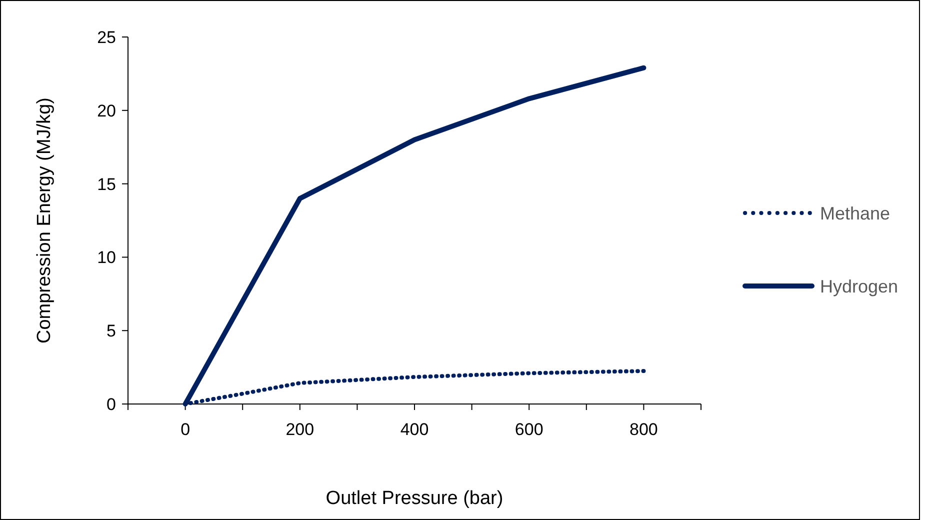 This screenshot has height=520, width=931. What do you see at coordinates (414, 429) in the screenshot?
I see `x-tick-label: 400` at bounding box center [414, 429].